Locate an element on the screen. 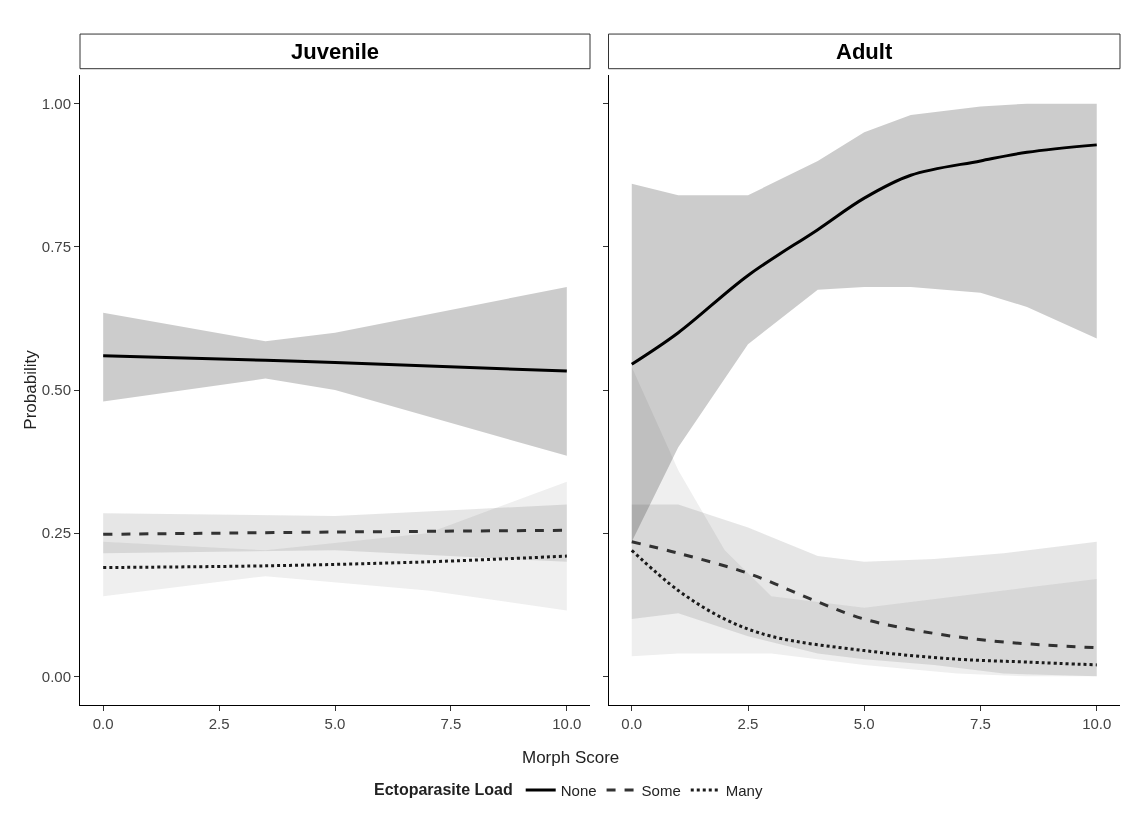 This screenshot has height=825, width=1130. y-tick-label: 0.50 is located at coordinates (56, 390).